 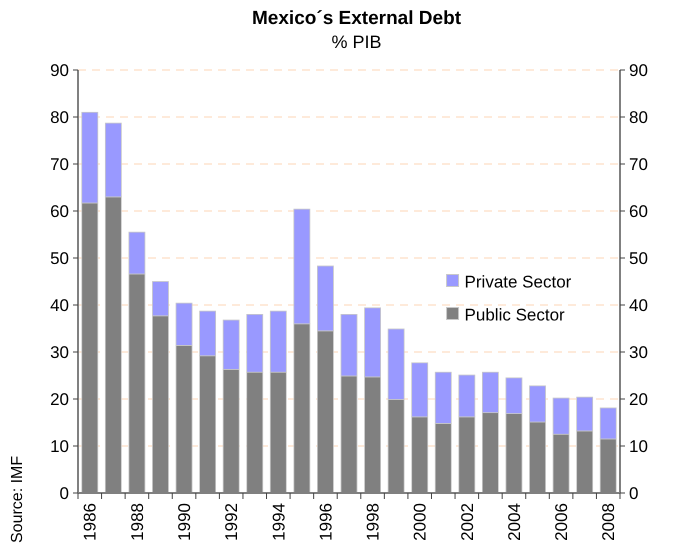 I want to click on y-tick-label: 20, so click(x=59, y=399).